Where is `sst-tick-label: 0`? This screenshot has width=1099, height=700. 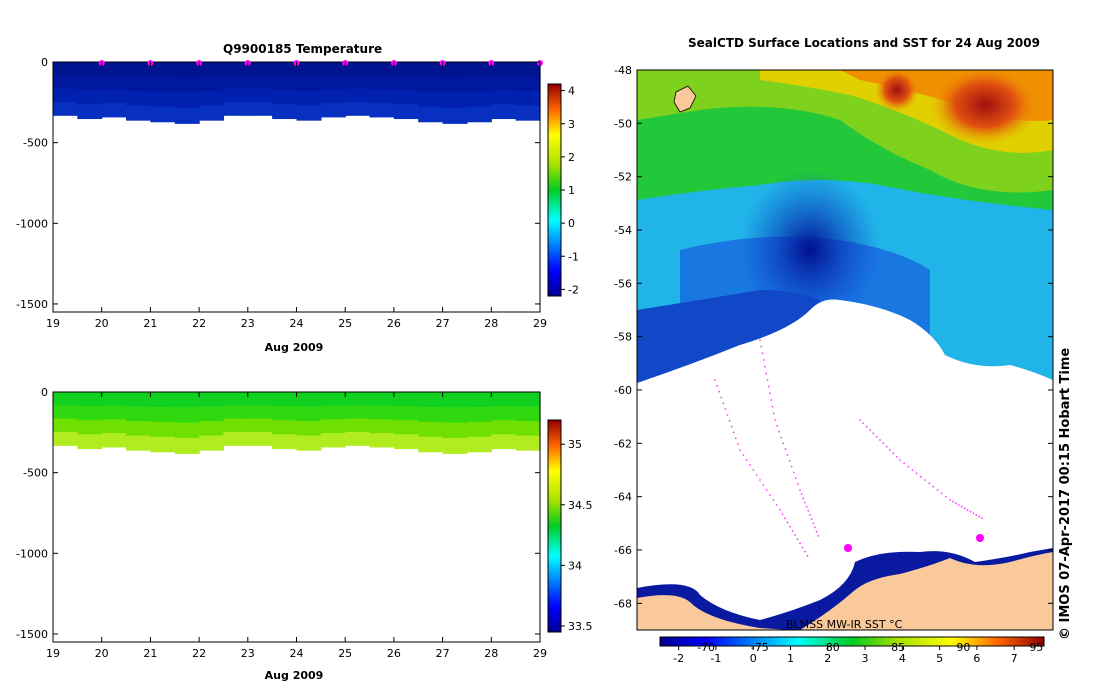 sst-tick-label: 0 is located at coordinates (753, 658).